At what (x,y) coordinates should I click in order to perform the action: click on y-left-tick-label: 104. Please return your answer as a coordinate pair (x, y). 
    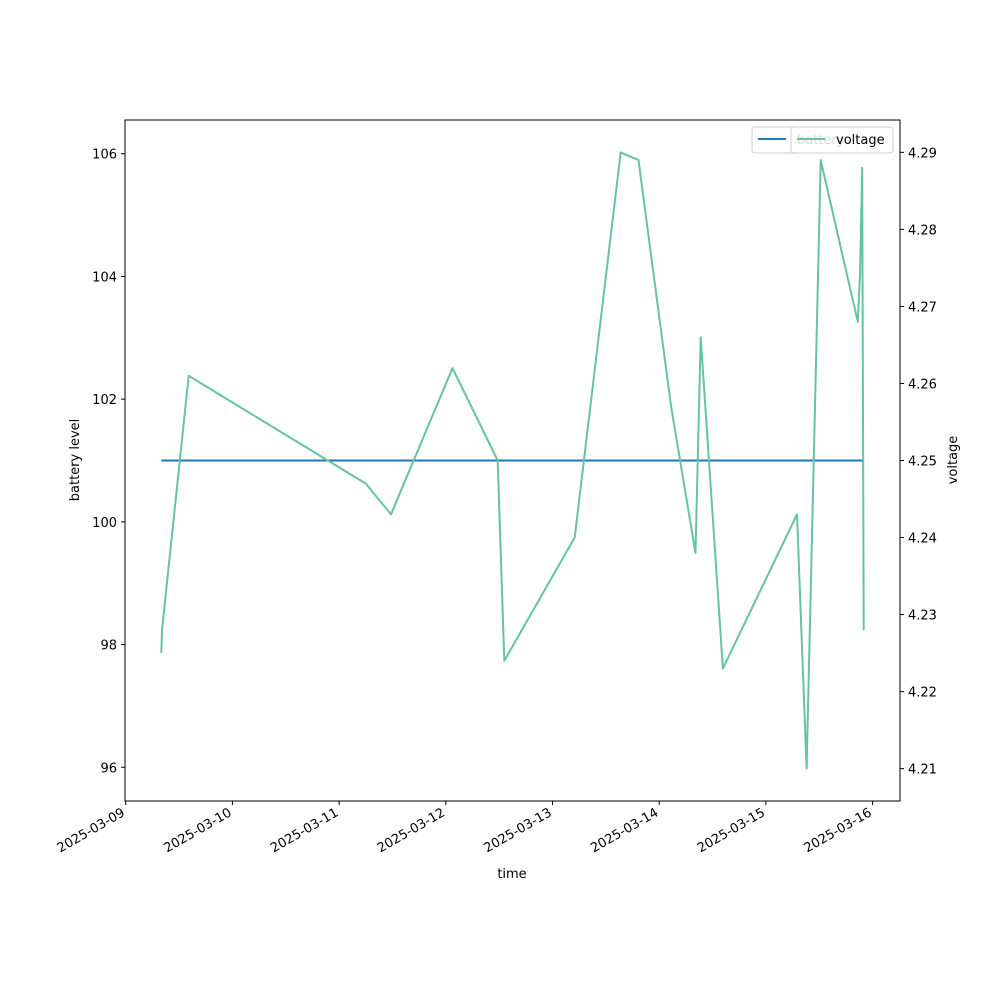
    Looking at the image, I should click on (104, 277).